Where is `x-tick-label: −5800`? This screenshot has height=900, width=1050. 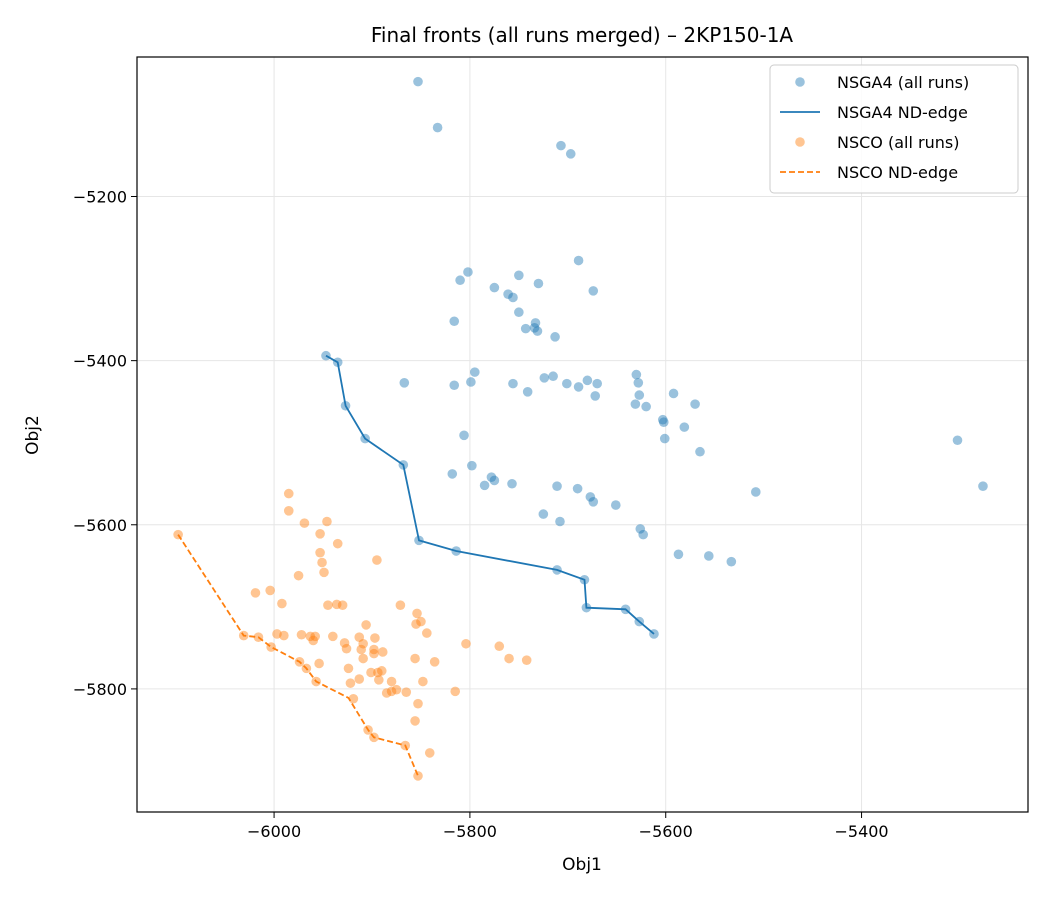
x-tick-label: −5800 is located at coordinates (470, 831).